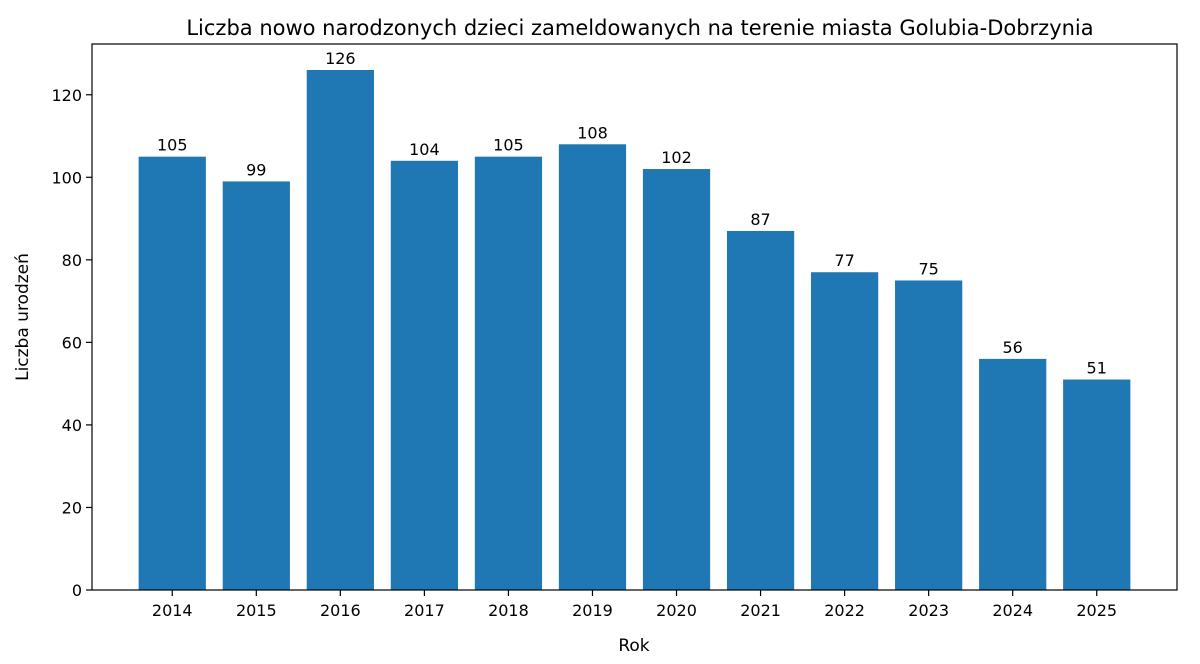  What do you see at coordinates (760, 610) in the screenshot?
I see `x-tick-label: 2021` at bounding box center [760, 610].